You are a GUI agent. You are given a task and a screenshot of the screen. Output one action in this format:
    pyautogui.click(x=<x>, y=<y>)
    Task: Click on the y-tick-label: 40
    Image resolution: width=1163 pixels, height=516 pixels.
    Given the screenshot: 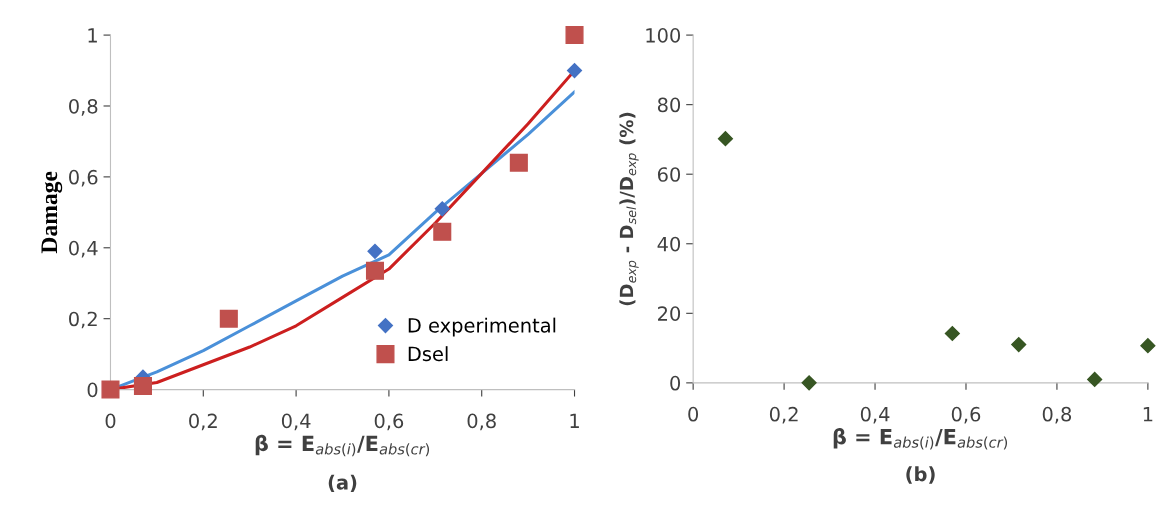 What is the action you would take?
    pyautogui.click(x=669, y=244)
    